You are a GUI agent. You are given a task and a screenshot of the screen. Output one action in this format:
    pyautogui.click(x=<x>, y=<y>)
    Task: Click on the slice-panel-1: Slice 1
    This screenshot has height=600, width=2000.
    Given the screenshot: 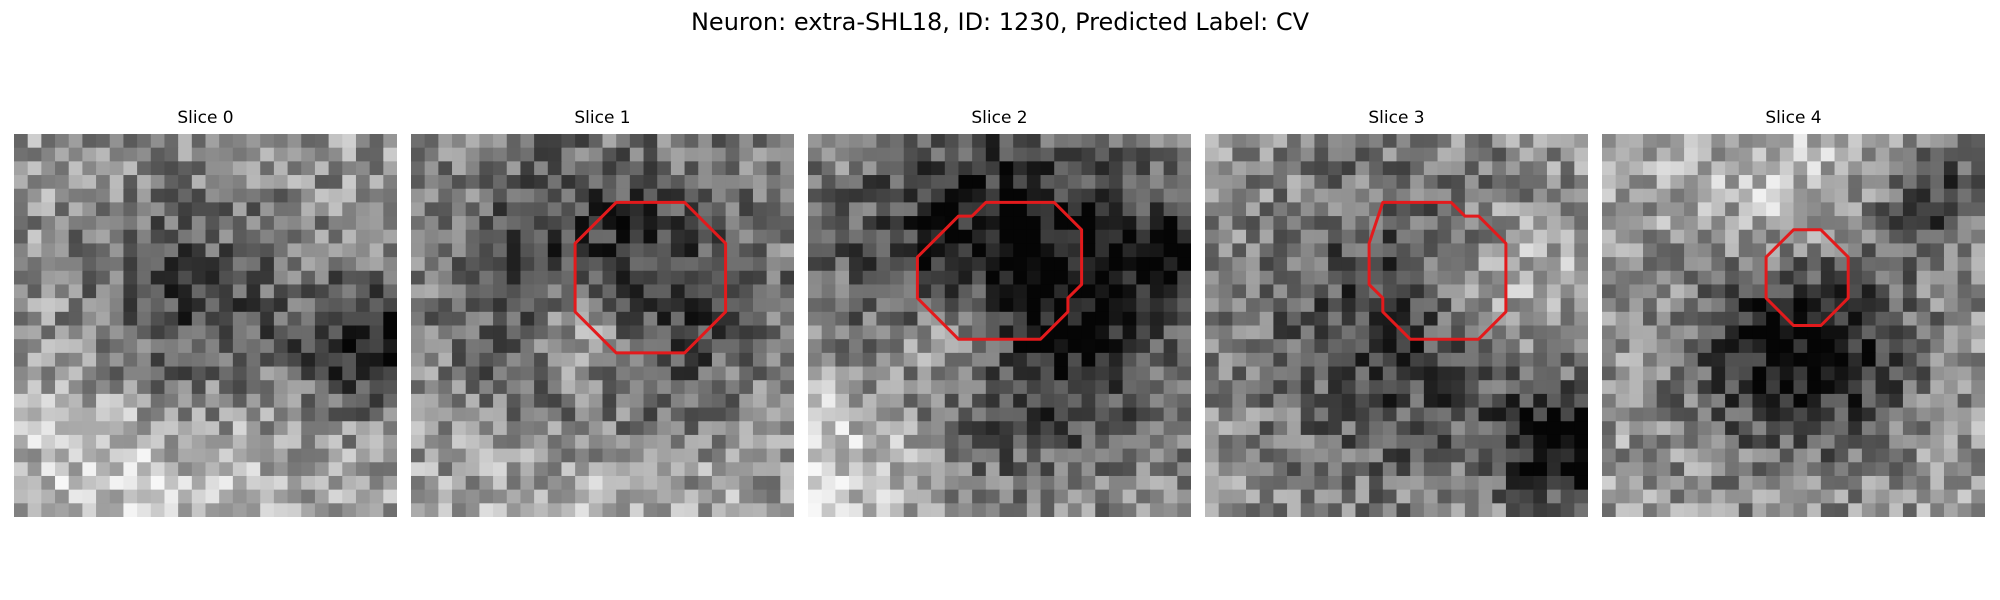 What is the action you would take?
    pyautogui.click(x=602, y=315)
    